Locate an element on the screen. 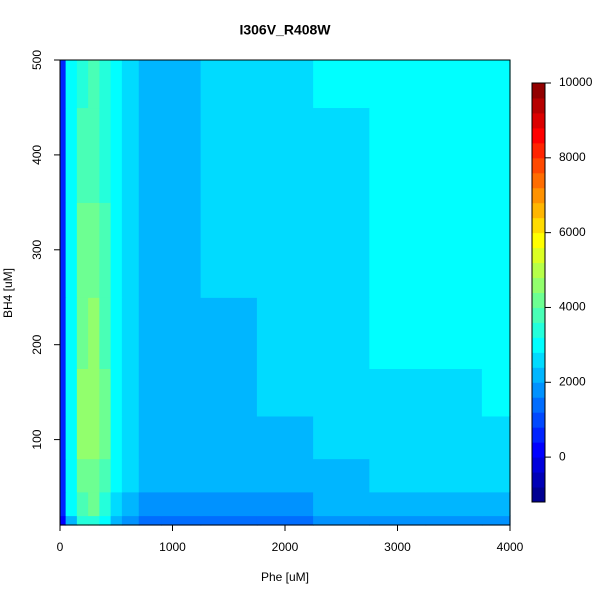  x-tick-label: 2000 is located at coordinates (285, 547).